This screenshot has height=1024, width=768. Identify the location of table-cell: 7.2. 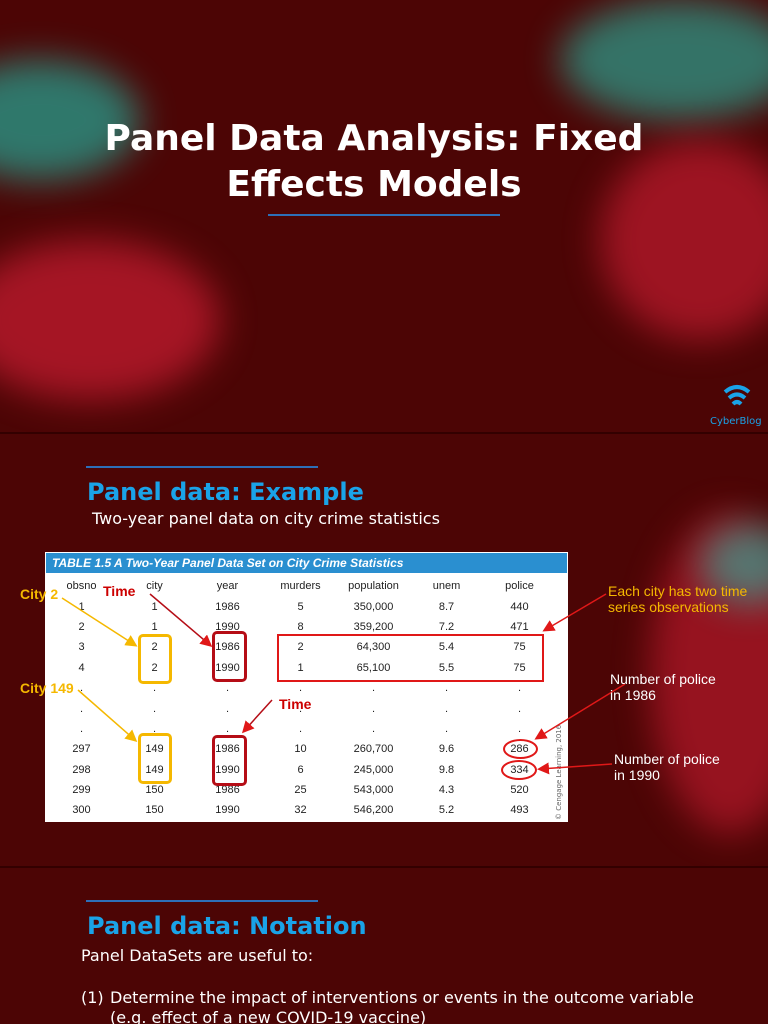
(446, 626).